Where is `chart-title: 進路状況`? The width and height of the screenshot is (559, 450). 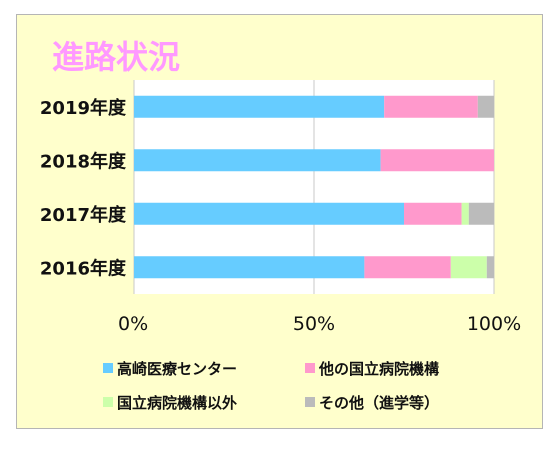
chart-title: 進路状況 is located at coordinates (116, 57).